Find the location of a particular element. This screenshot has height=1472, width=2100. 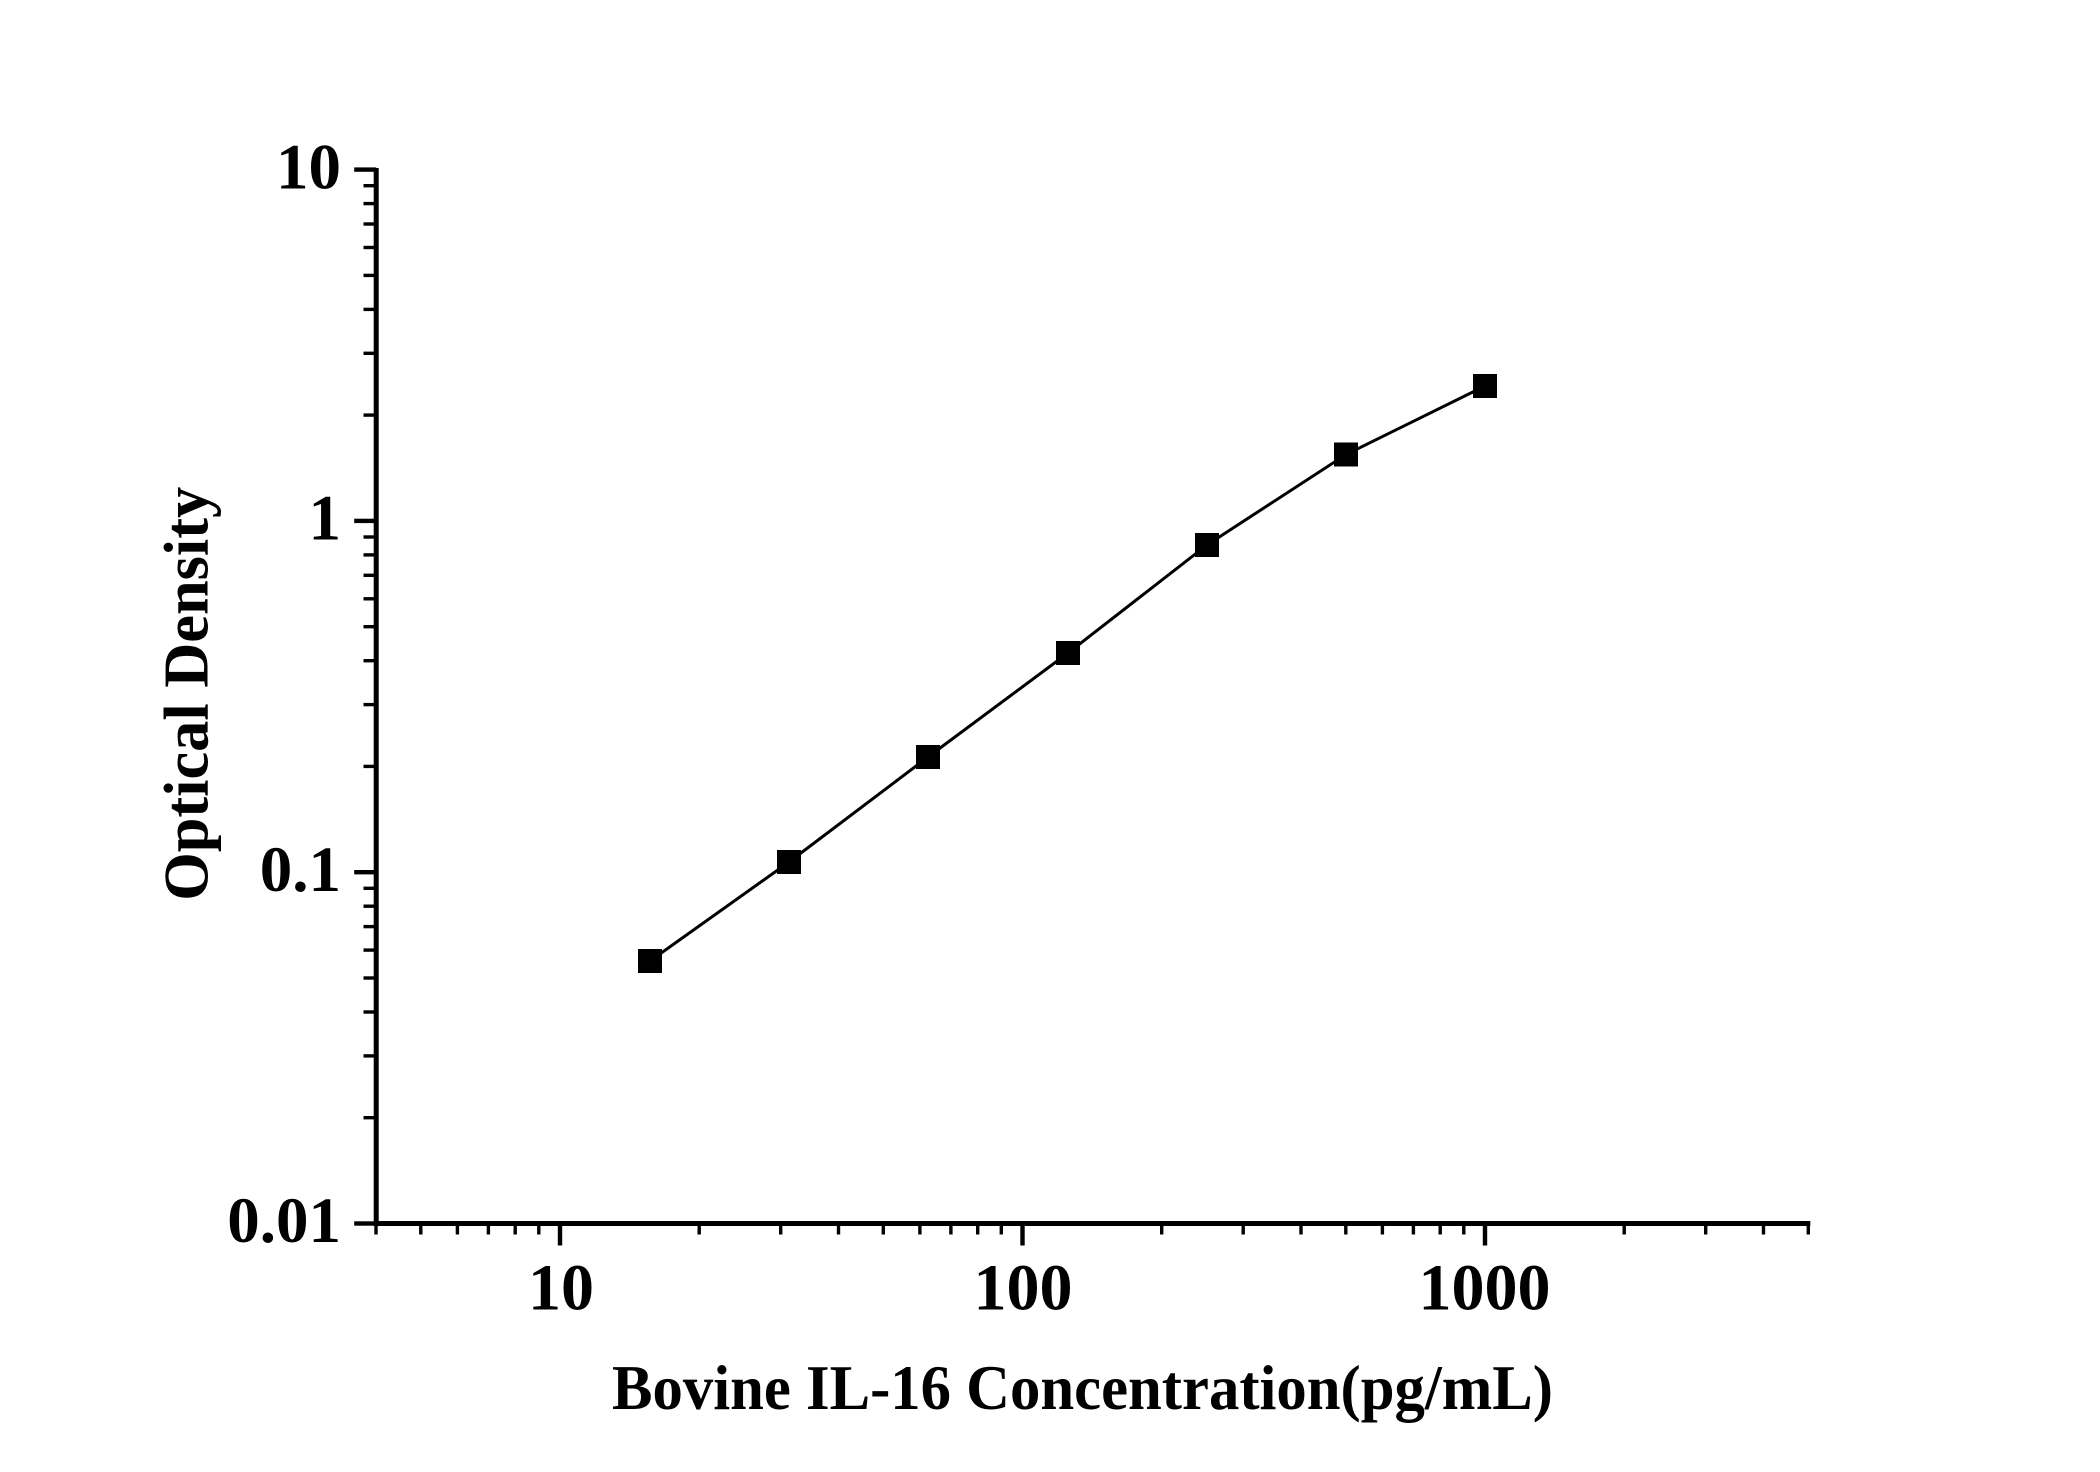

svg-text: 1 is located at coordinates (325, 519).